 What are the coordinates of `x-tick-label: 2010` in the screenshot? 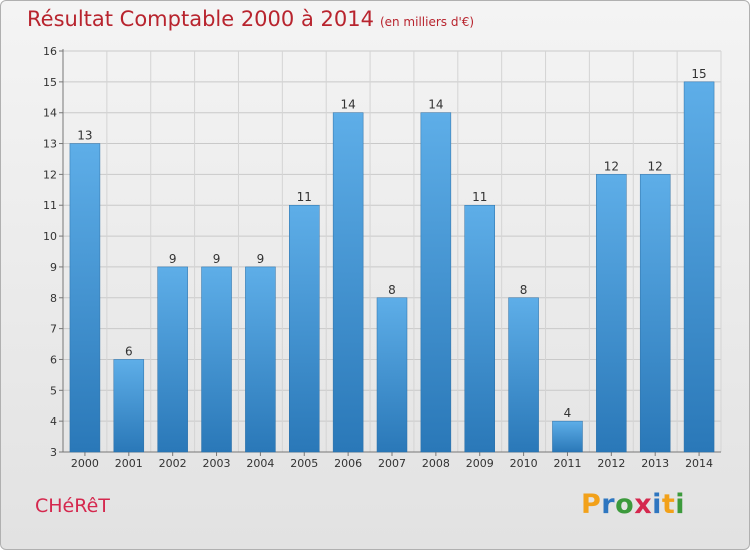 It's located at (524, 463).